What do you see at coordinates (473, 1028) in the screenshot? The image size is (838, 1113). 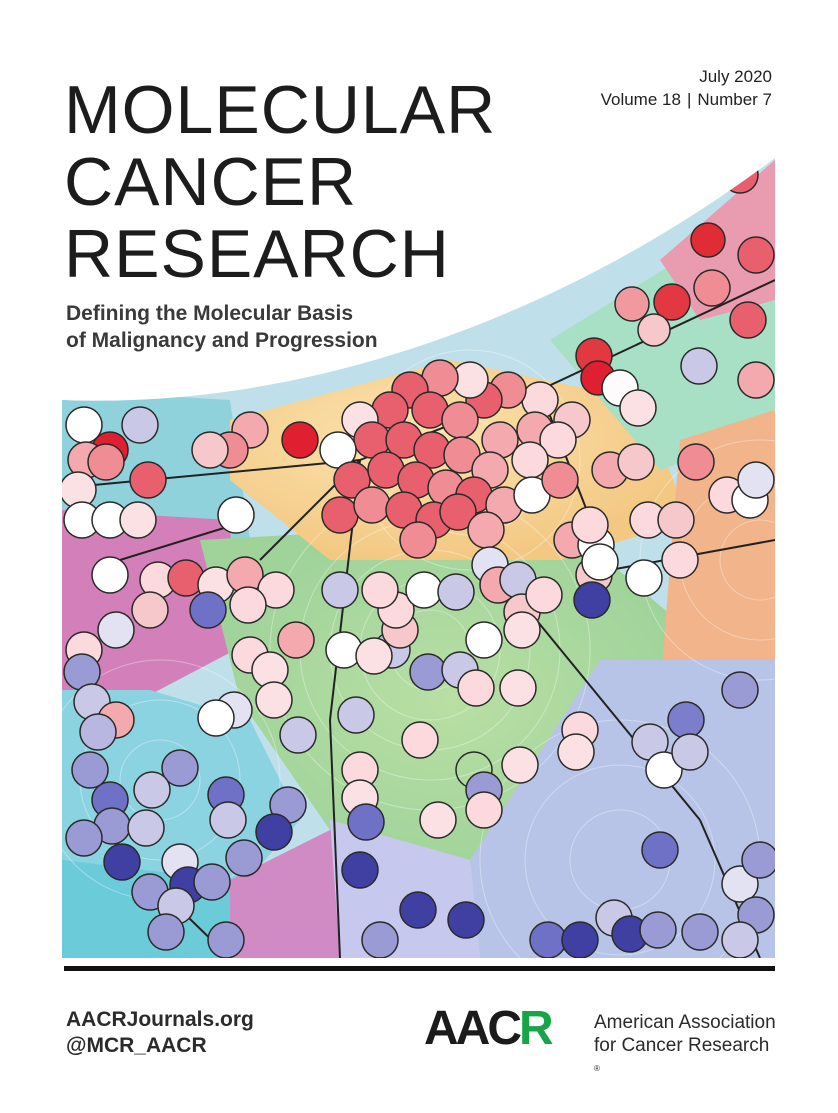 I see `logo-text-a: AAC` at bounding box center [473, 1028].